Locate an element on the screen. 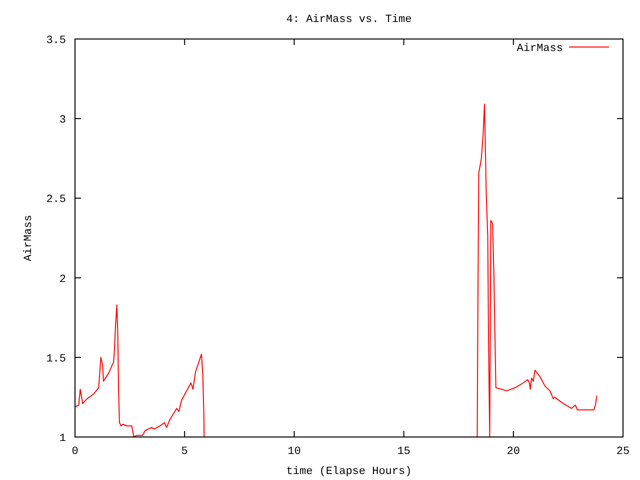  y-tick-label: 3 is located at coordinates (62, 120).